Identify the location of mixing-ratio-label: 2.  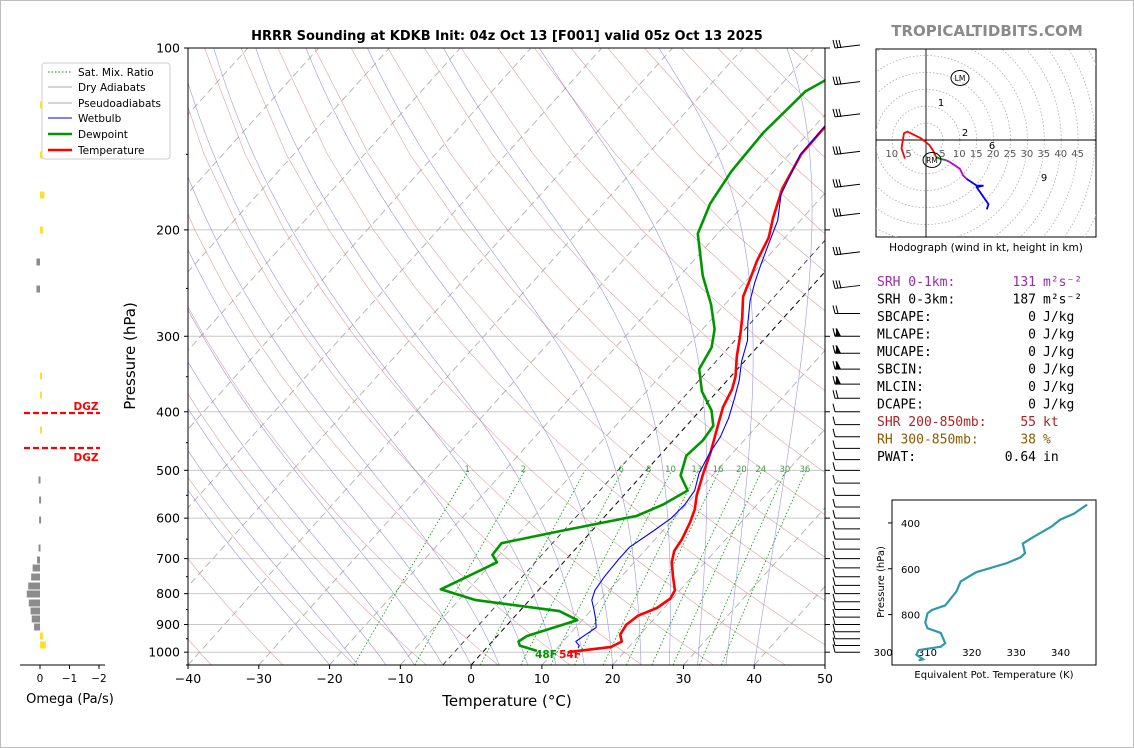
(523, 470).